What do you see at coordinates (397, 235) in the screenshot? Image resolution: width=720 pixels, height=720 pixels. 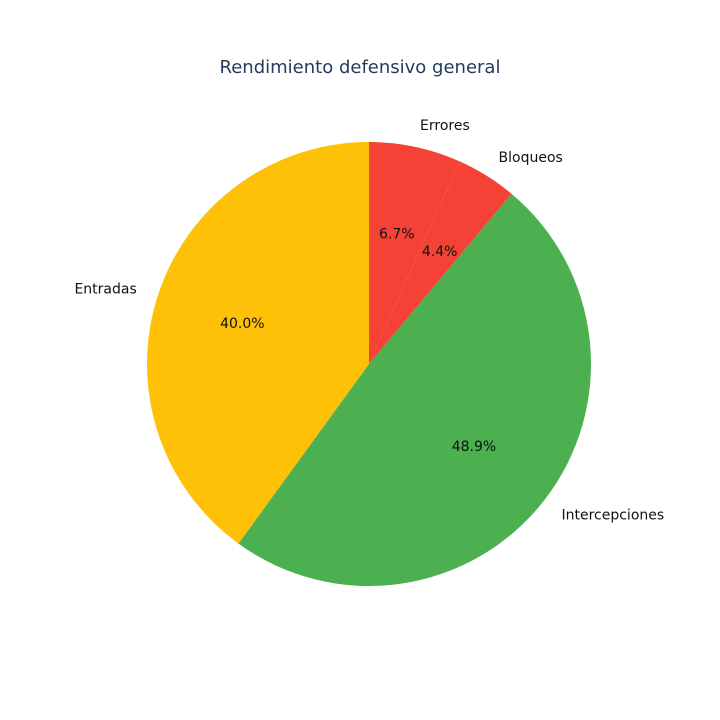 I see `pct-label-errores: 6.7%` at bounding box center [397, 235].